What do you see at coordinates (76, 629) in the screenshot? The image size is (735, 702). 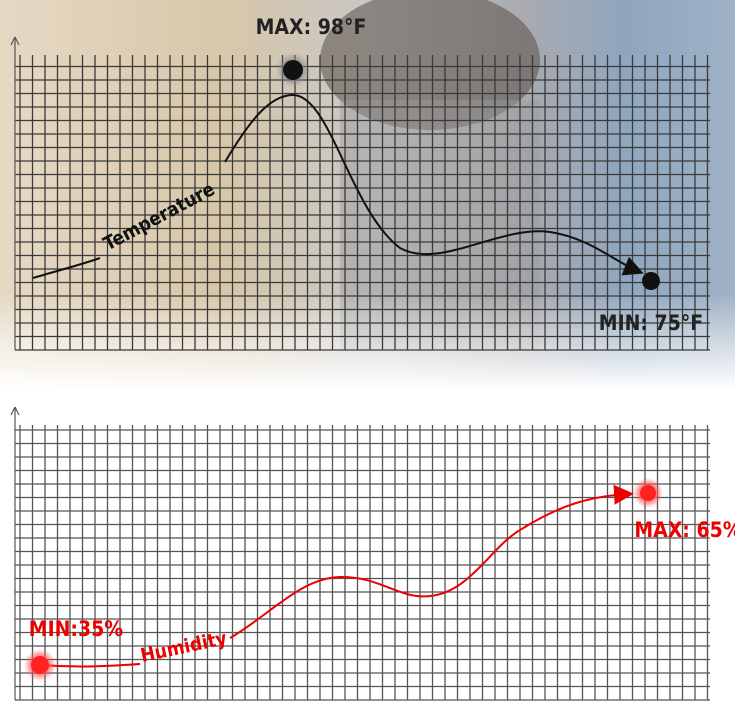 I see `min-label: MIN:35%` at bounding box center [76, 629].